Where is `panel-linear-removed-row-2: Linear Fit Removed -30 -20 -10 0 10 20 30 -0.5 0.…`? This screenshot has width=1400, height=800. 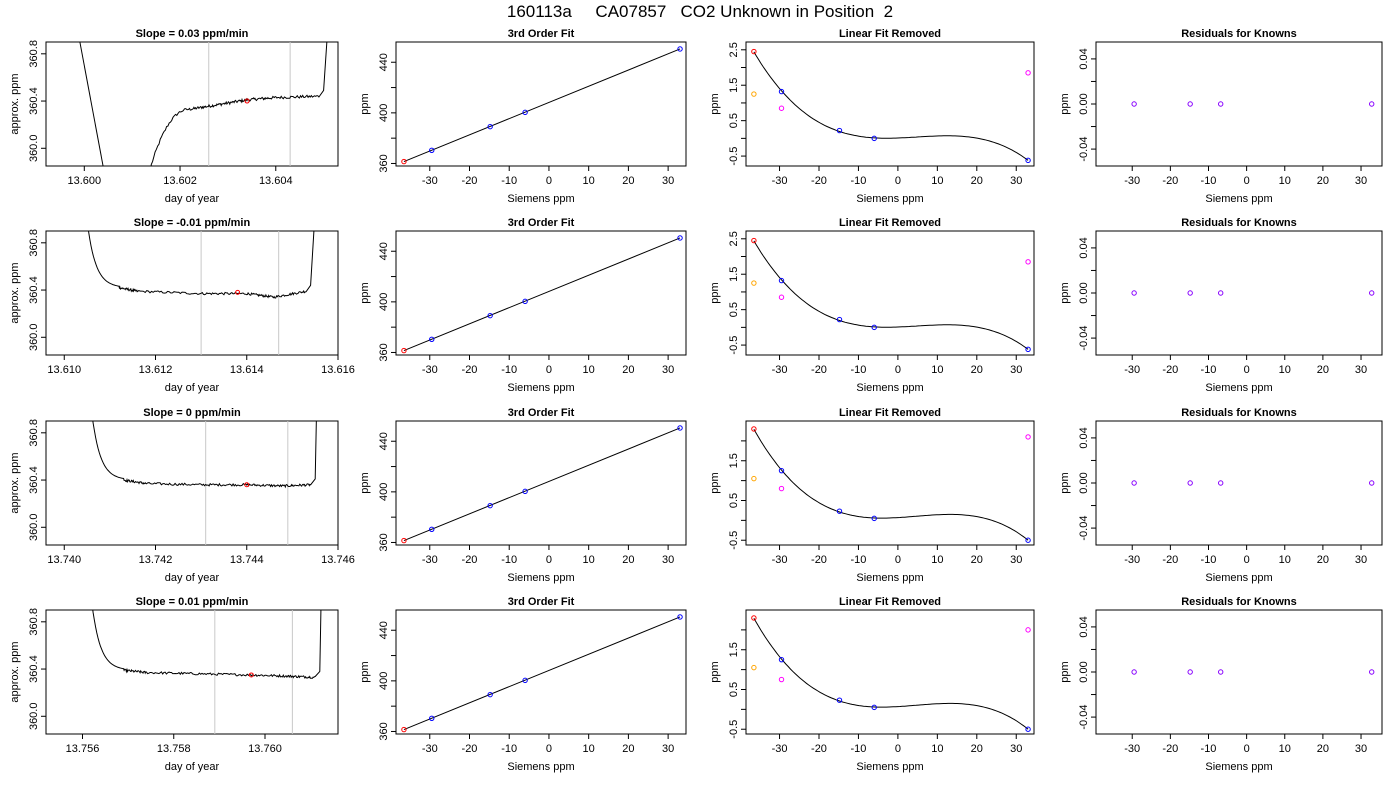 panel-linear-removed-row-2: Linear Fit Removed -30 -20 -10 0 10 20 30 -0.5 0.… is located at coordinates (872, 305).